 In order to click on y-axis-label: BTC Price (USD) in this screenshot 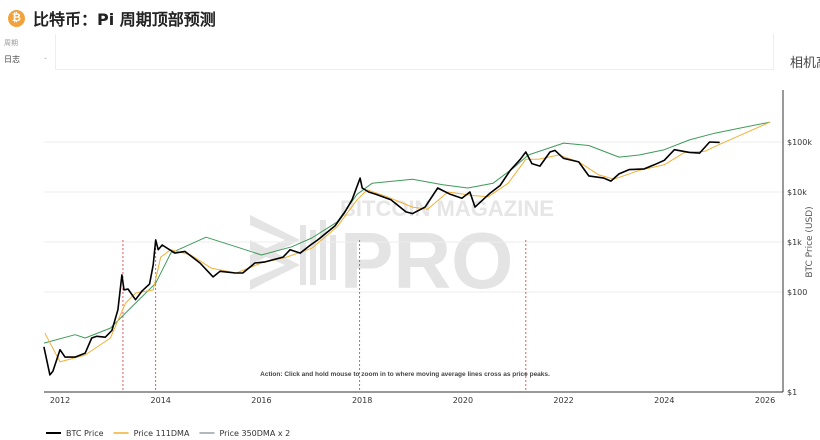, I will do `click(810, 241)`.